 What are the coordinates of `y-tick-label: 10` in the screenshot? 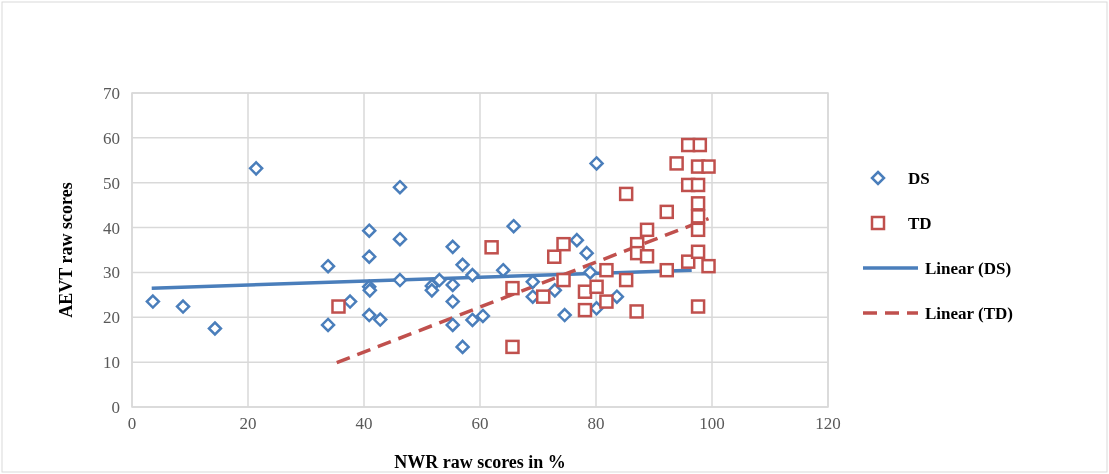 It's located at (111, 363).